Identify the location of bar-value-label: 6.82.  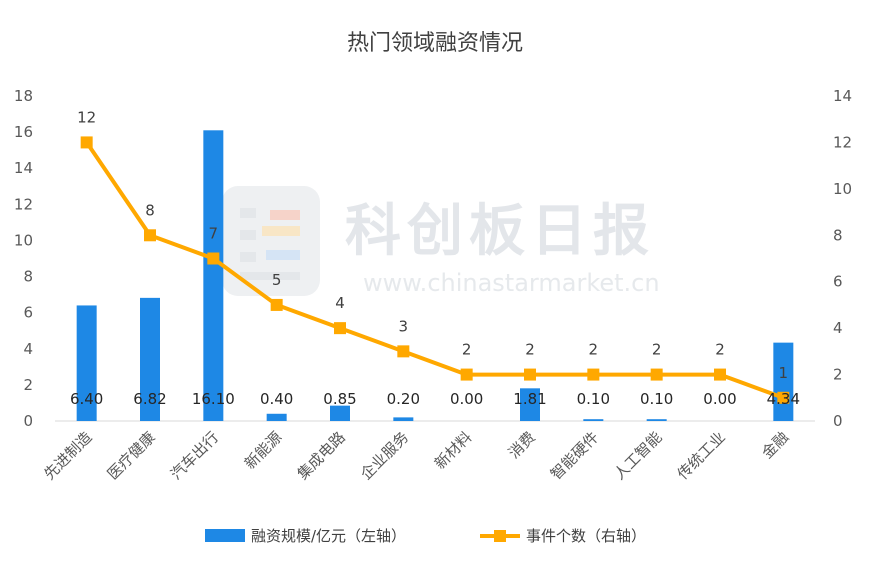
(149, 399).